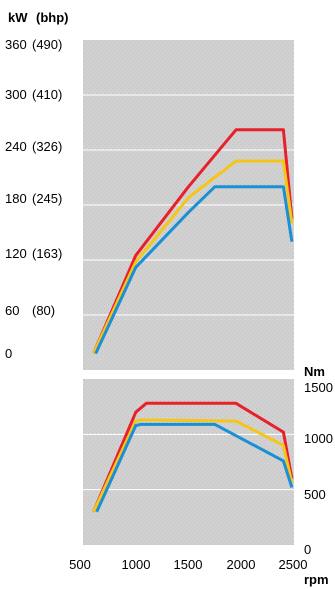 This screenshot has width=335, height=589. I want to click on torque-tick-label-1000: 1000, so click(318, 438).